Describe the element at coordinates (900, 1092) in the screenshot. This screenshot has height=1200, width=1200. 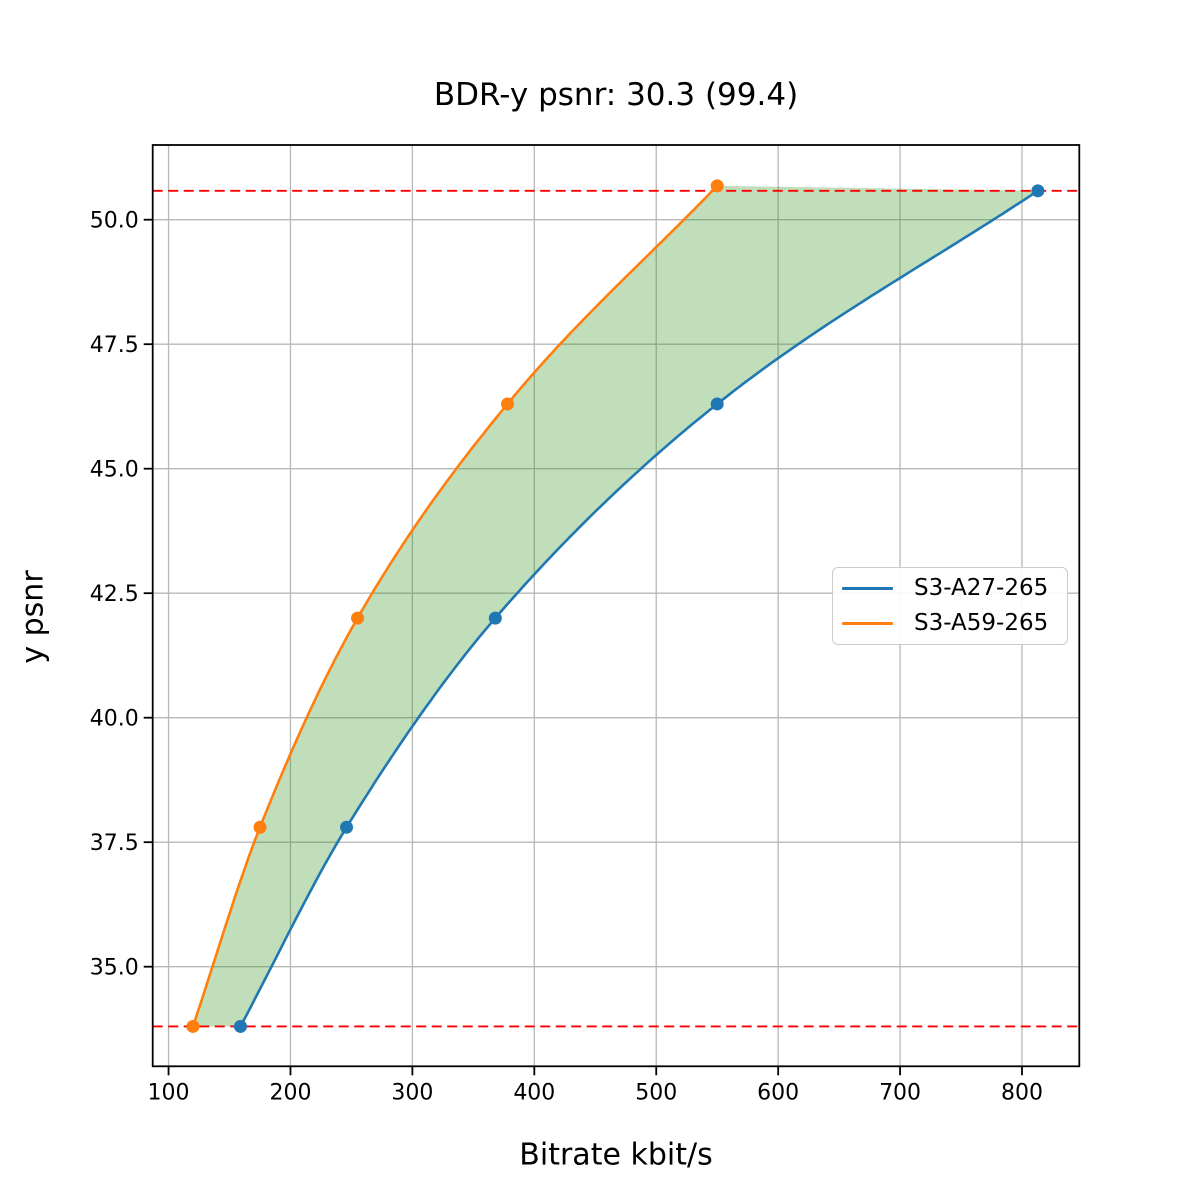
I see `x-tick-label: 700` at that location.